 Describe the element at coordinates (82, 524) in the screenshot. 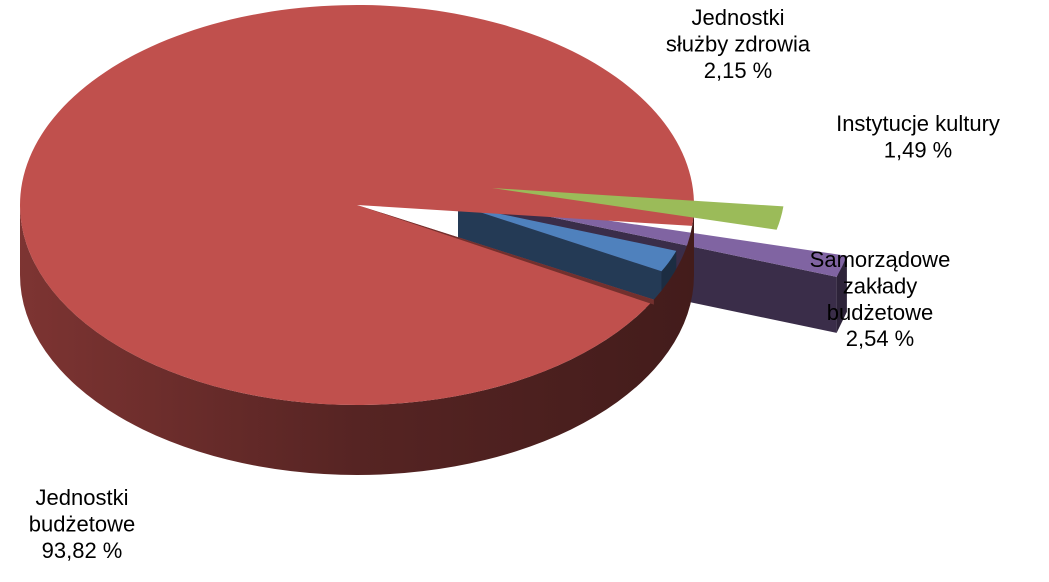

I see `slice-label-0: Jednostki budżetowe 93,82 %` at that location.